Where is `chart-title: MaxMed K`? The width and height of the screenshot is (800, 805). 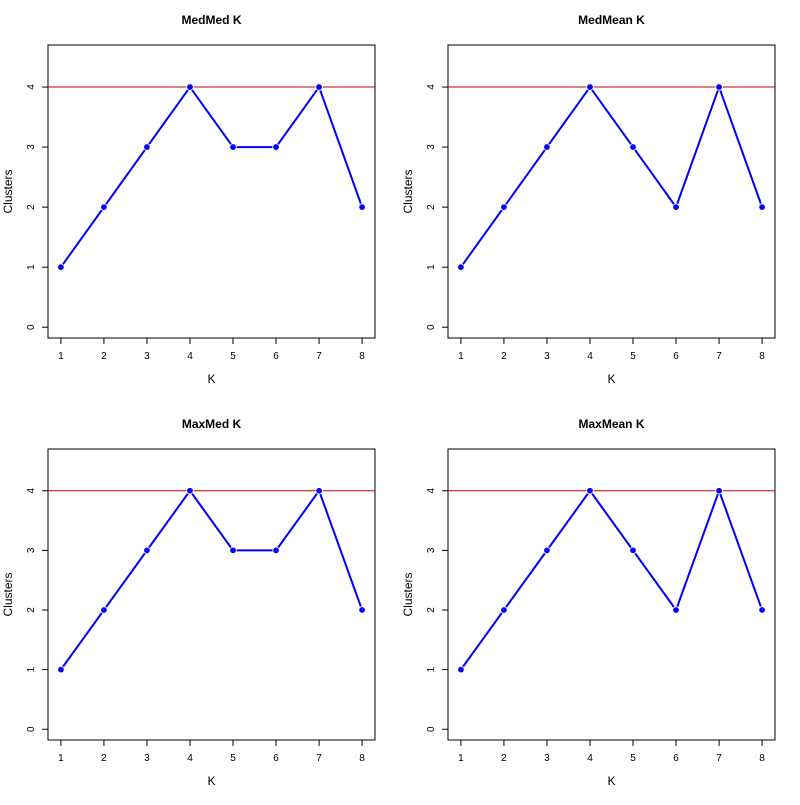 chart-title: MaxMed K is located at coordinates (212, 424).